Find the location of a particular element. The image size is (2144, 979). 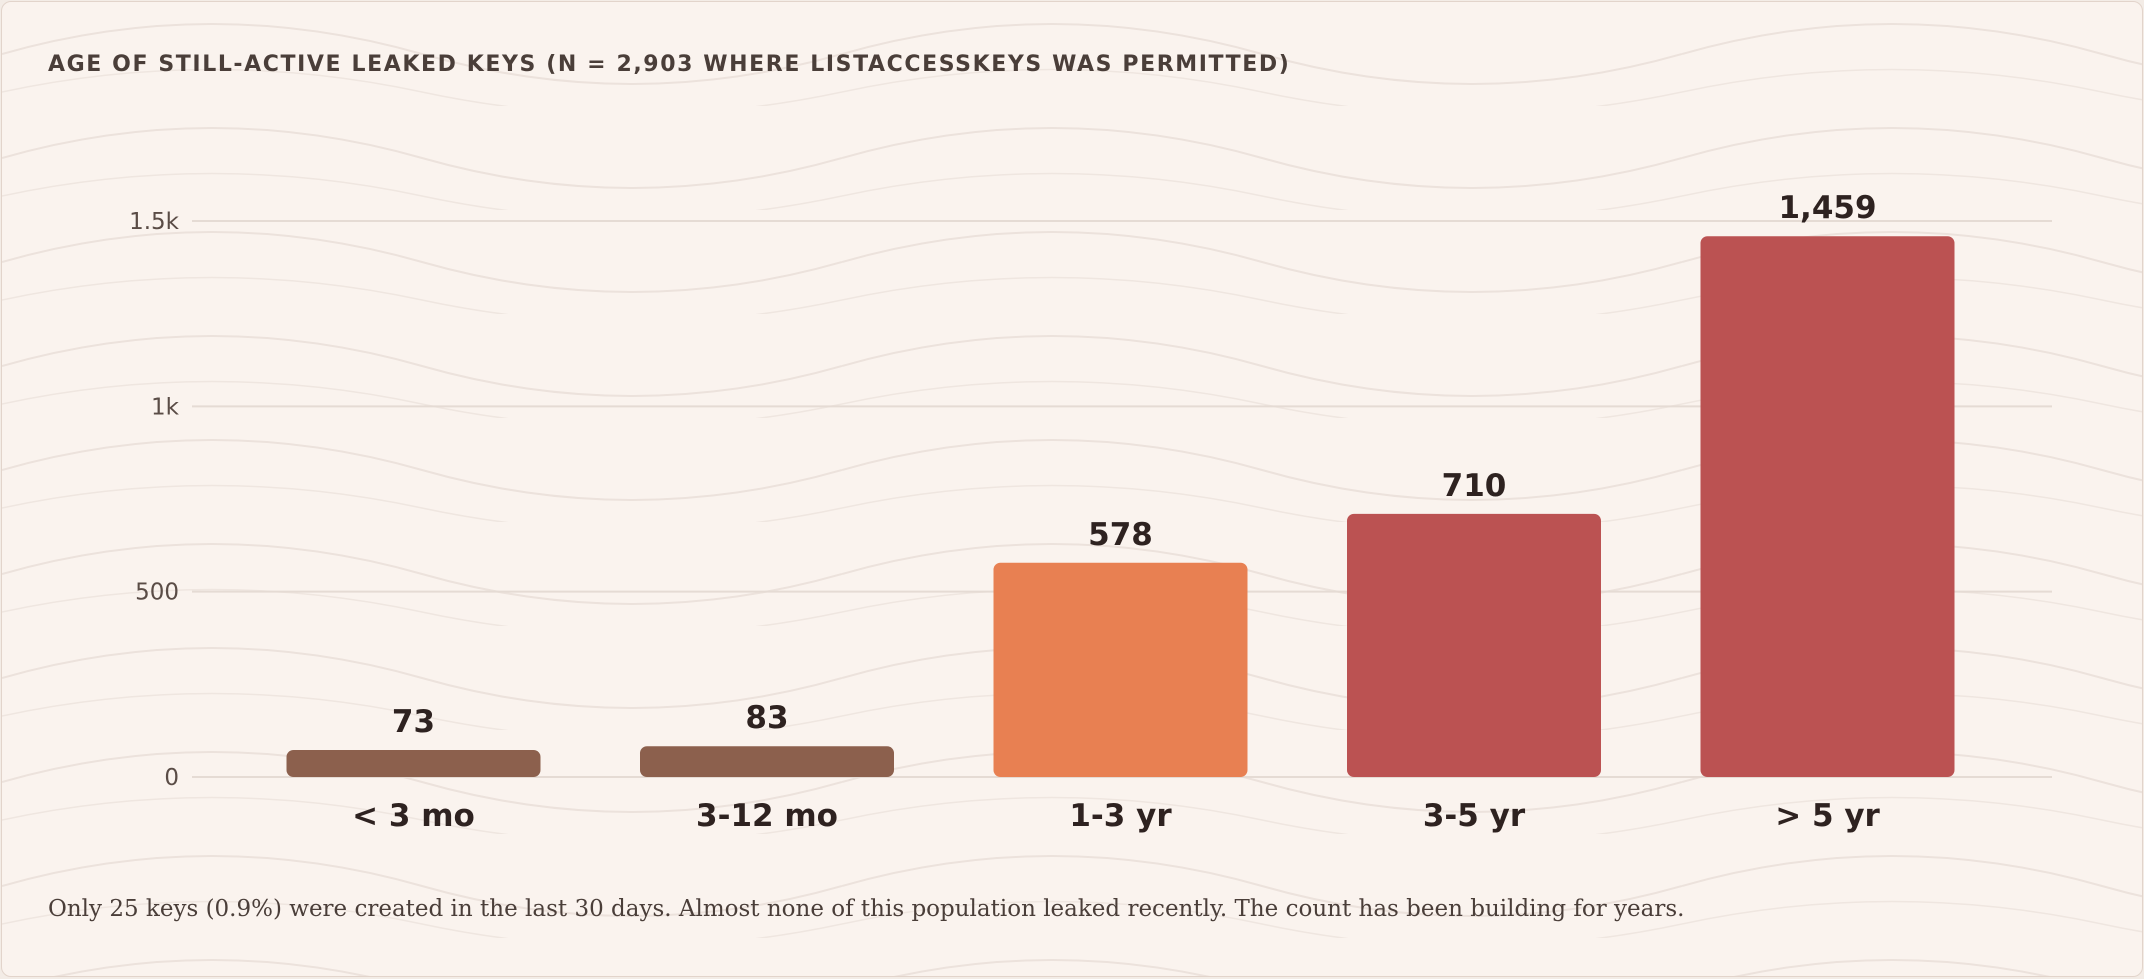

bar-value-label: 578 is located at coordinates (1120, 535).